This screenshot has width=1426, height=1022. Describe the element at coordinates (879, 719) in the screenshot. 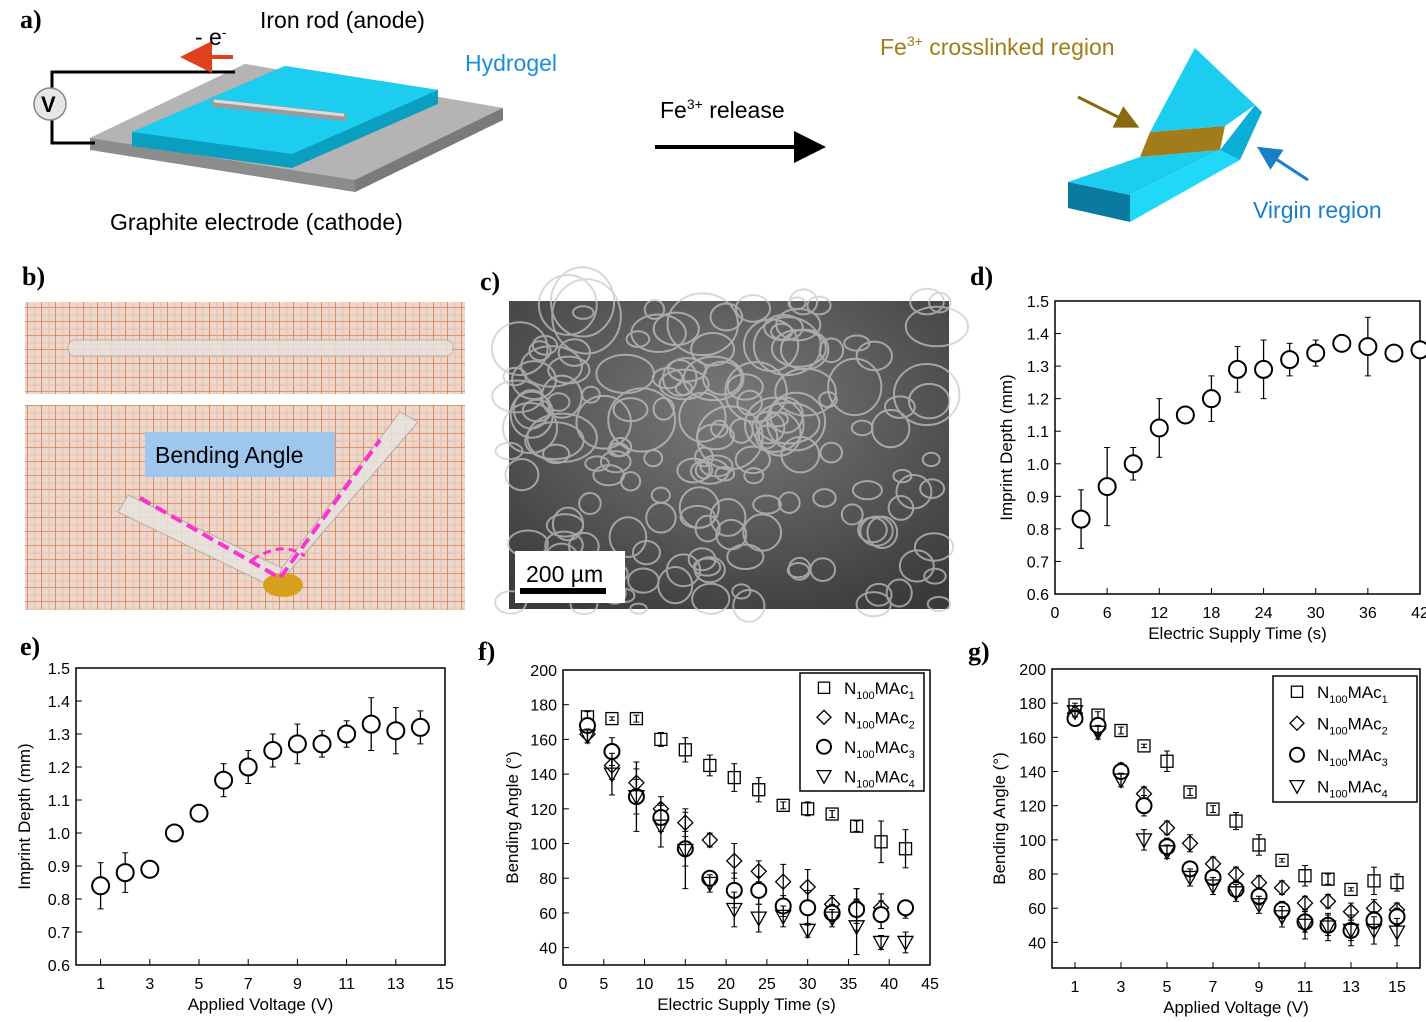

I see `legend-entry: N100MAc2` at that location.